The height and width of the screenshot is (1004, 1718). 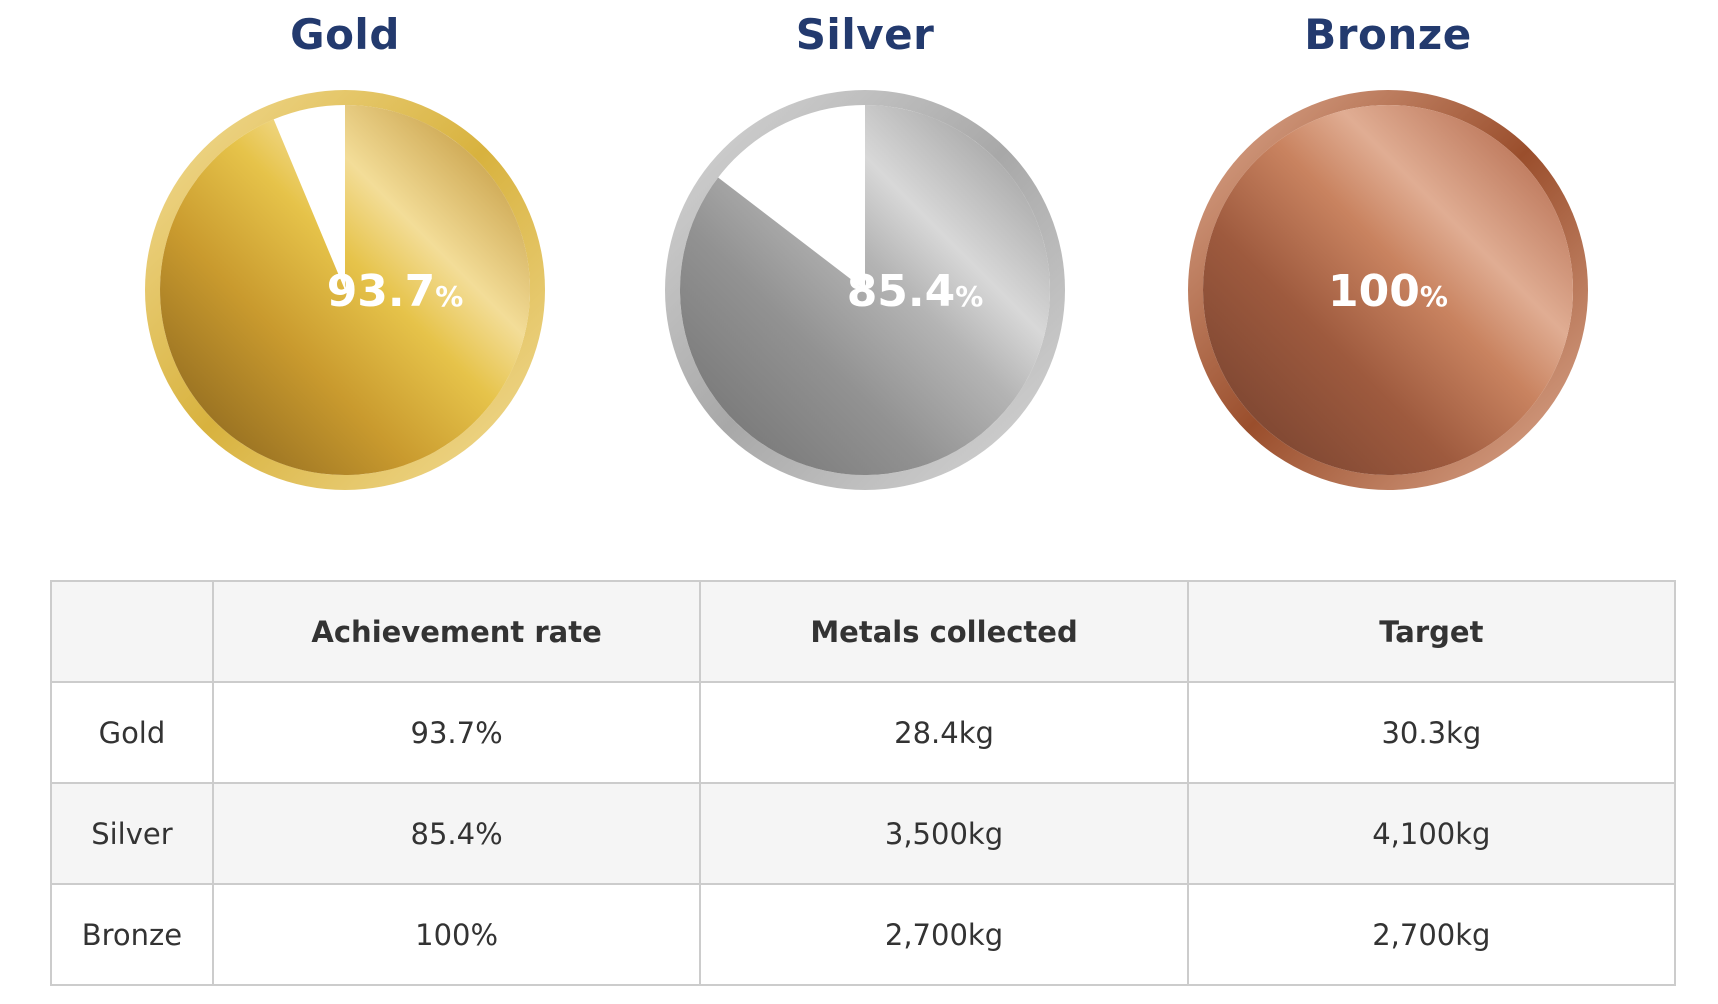 I want to click on gold-medal-slice, so click(x=345, y=290).